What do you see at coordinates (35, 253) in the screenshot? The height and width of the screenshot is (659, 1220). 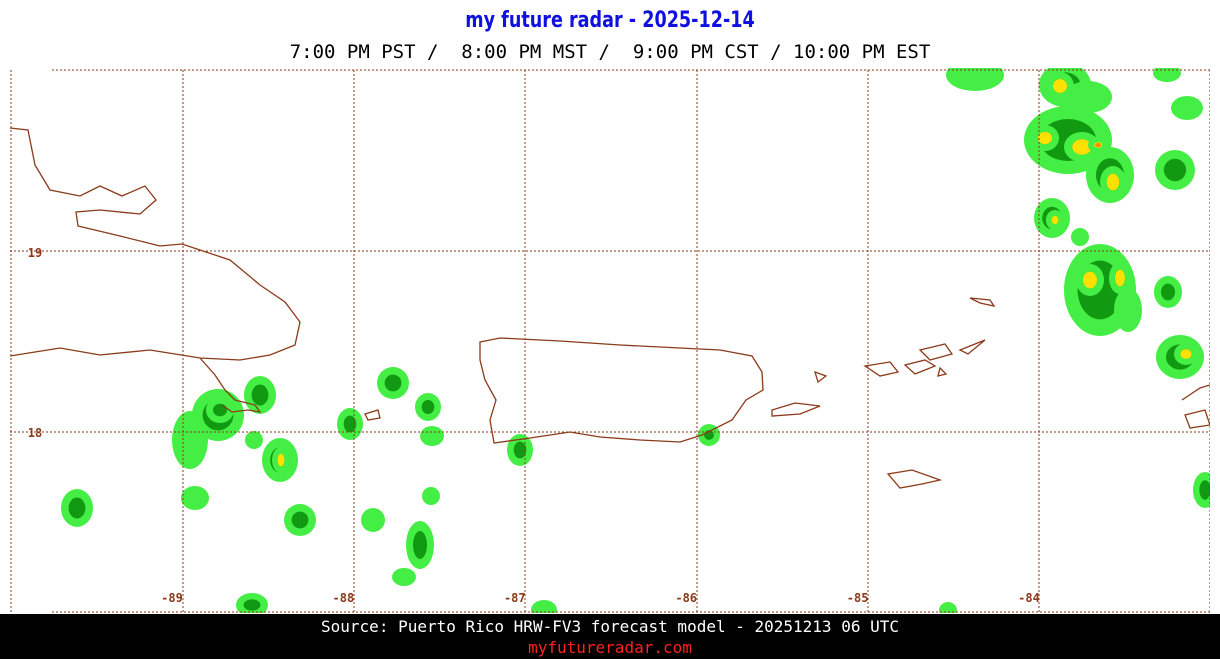 I see `lat-label: 19` at bounding box center [35, 253].